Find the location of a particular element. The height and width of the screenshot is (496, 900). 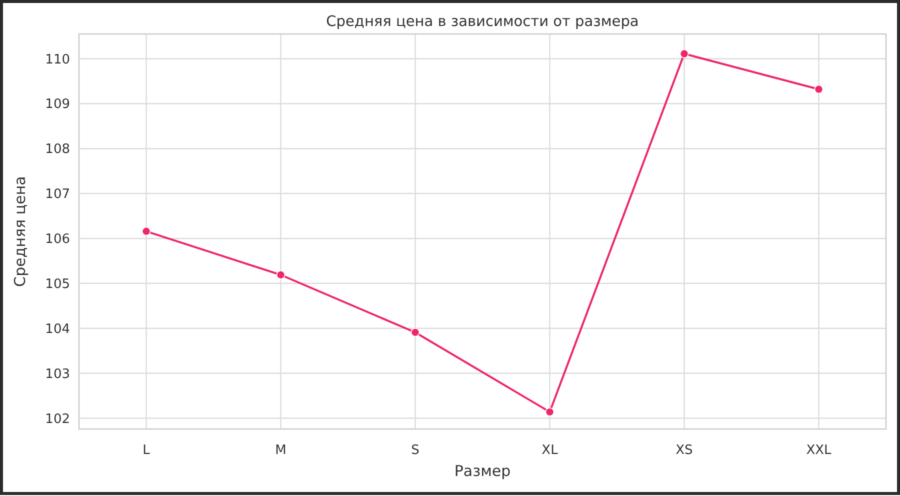

y-axis-title: Средняя цена is located at coordinates (20, 231).